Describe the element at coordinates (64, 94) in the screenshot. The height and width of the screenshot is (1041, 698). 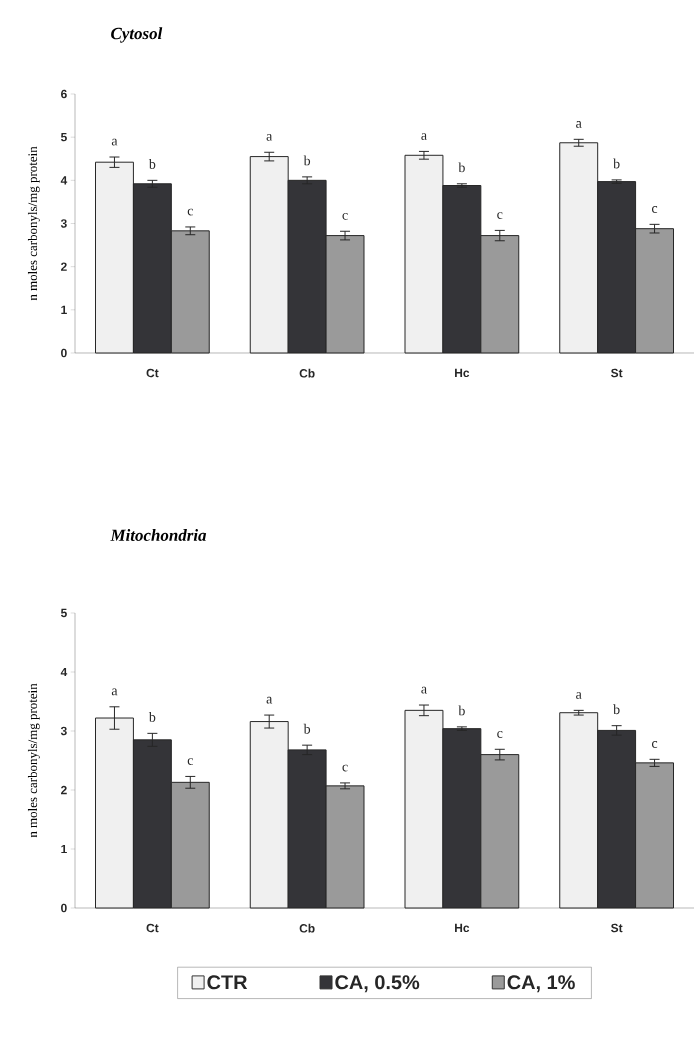
I see `y-tick-label: 6` at that location.